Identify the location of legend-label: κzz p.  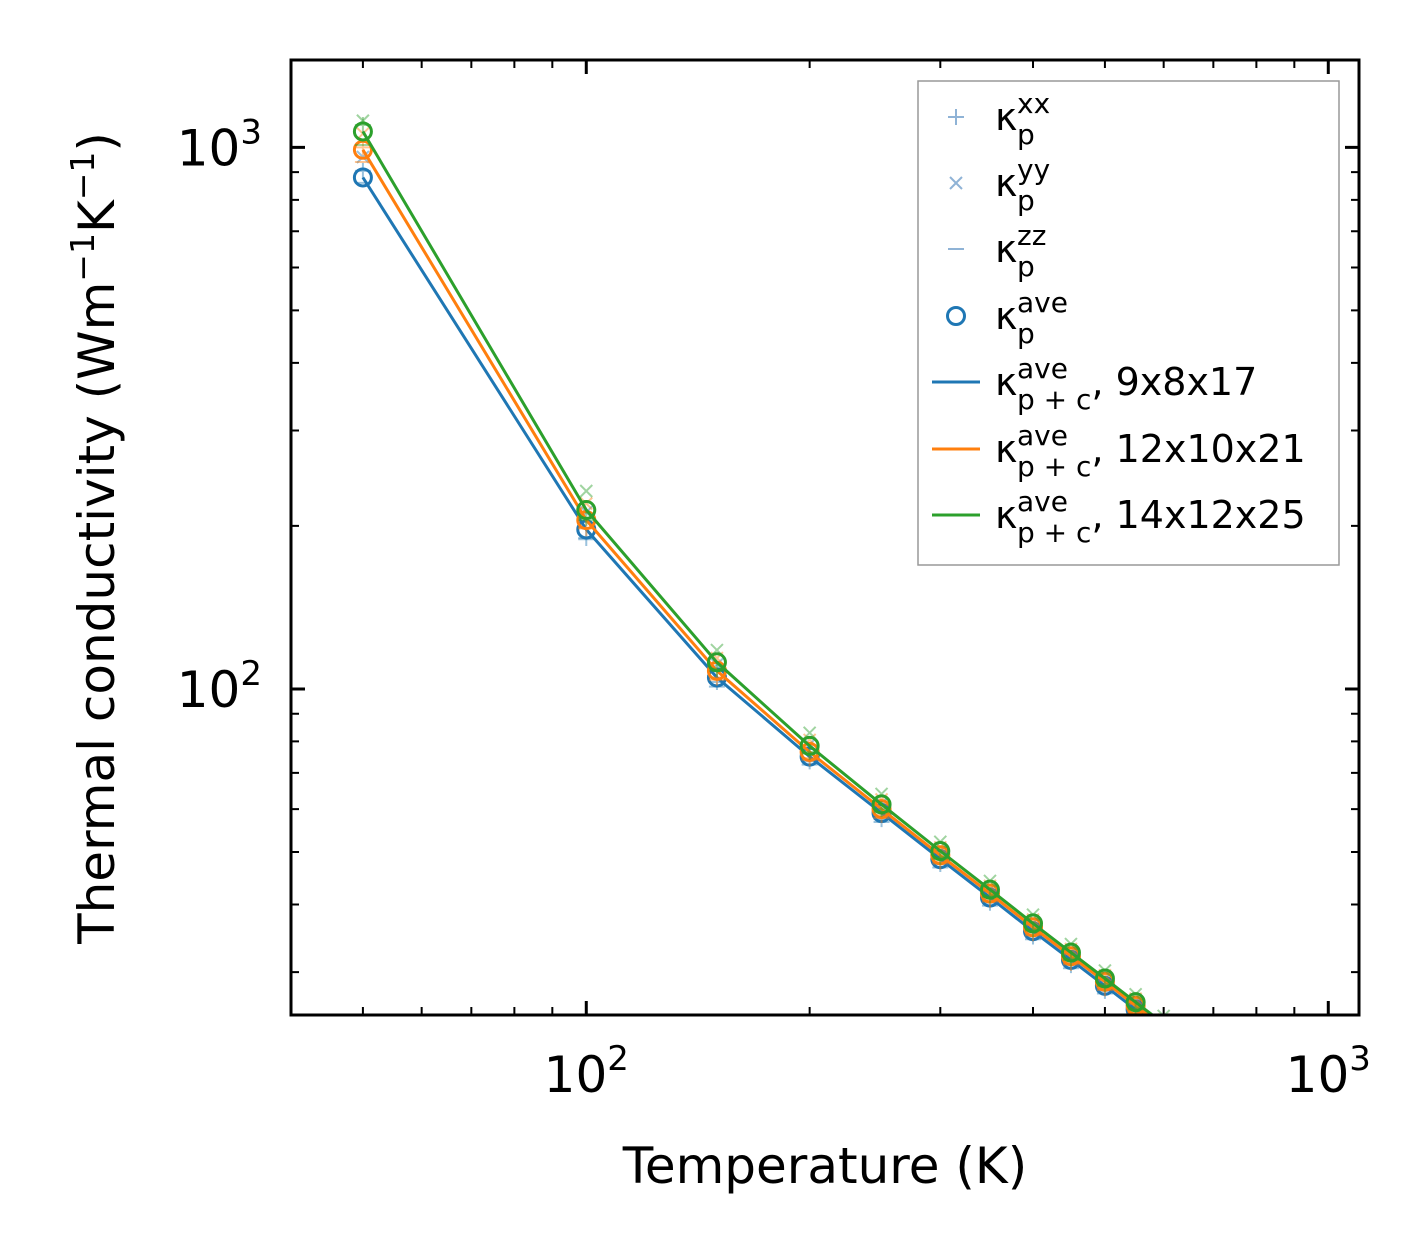
(1020, 251).